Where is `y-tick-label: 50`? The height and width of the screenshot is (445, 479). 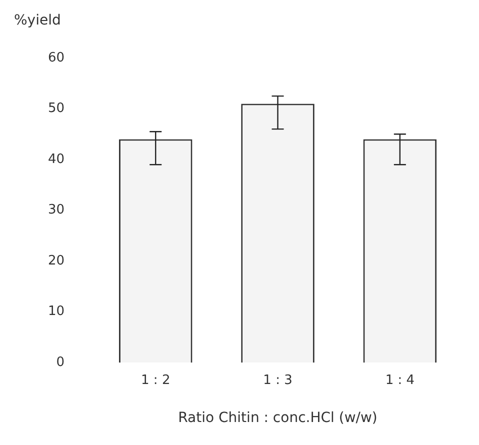 y-tick-label: 50 is located at coordinates (56, 108).